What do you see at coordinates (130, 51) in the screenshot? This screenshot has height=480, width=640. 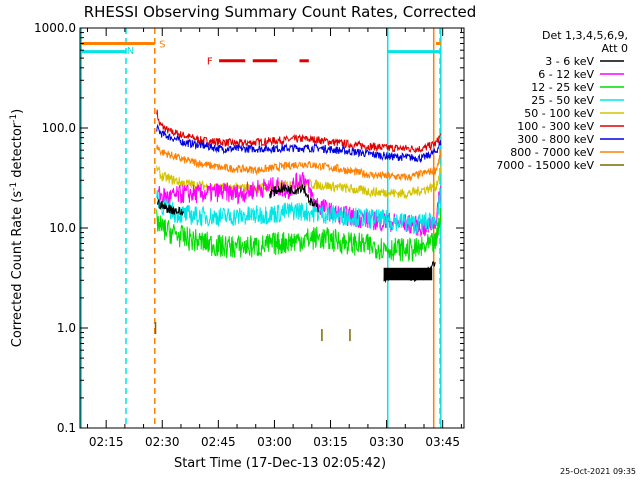 I see `annotation-N: N` at bounding box center [130, 51].